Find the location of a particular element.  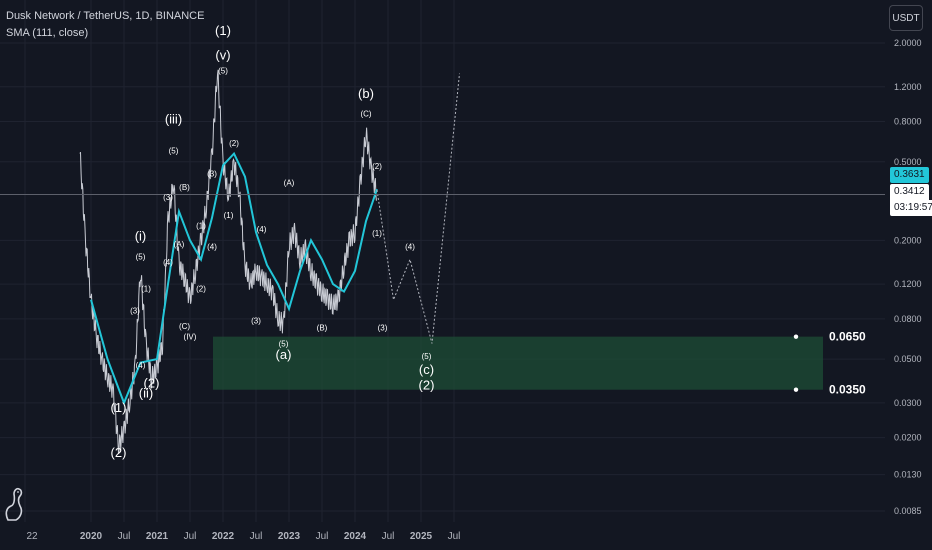

wave-label-13: (2) is located at coordinates (119, 452).